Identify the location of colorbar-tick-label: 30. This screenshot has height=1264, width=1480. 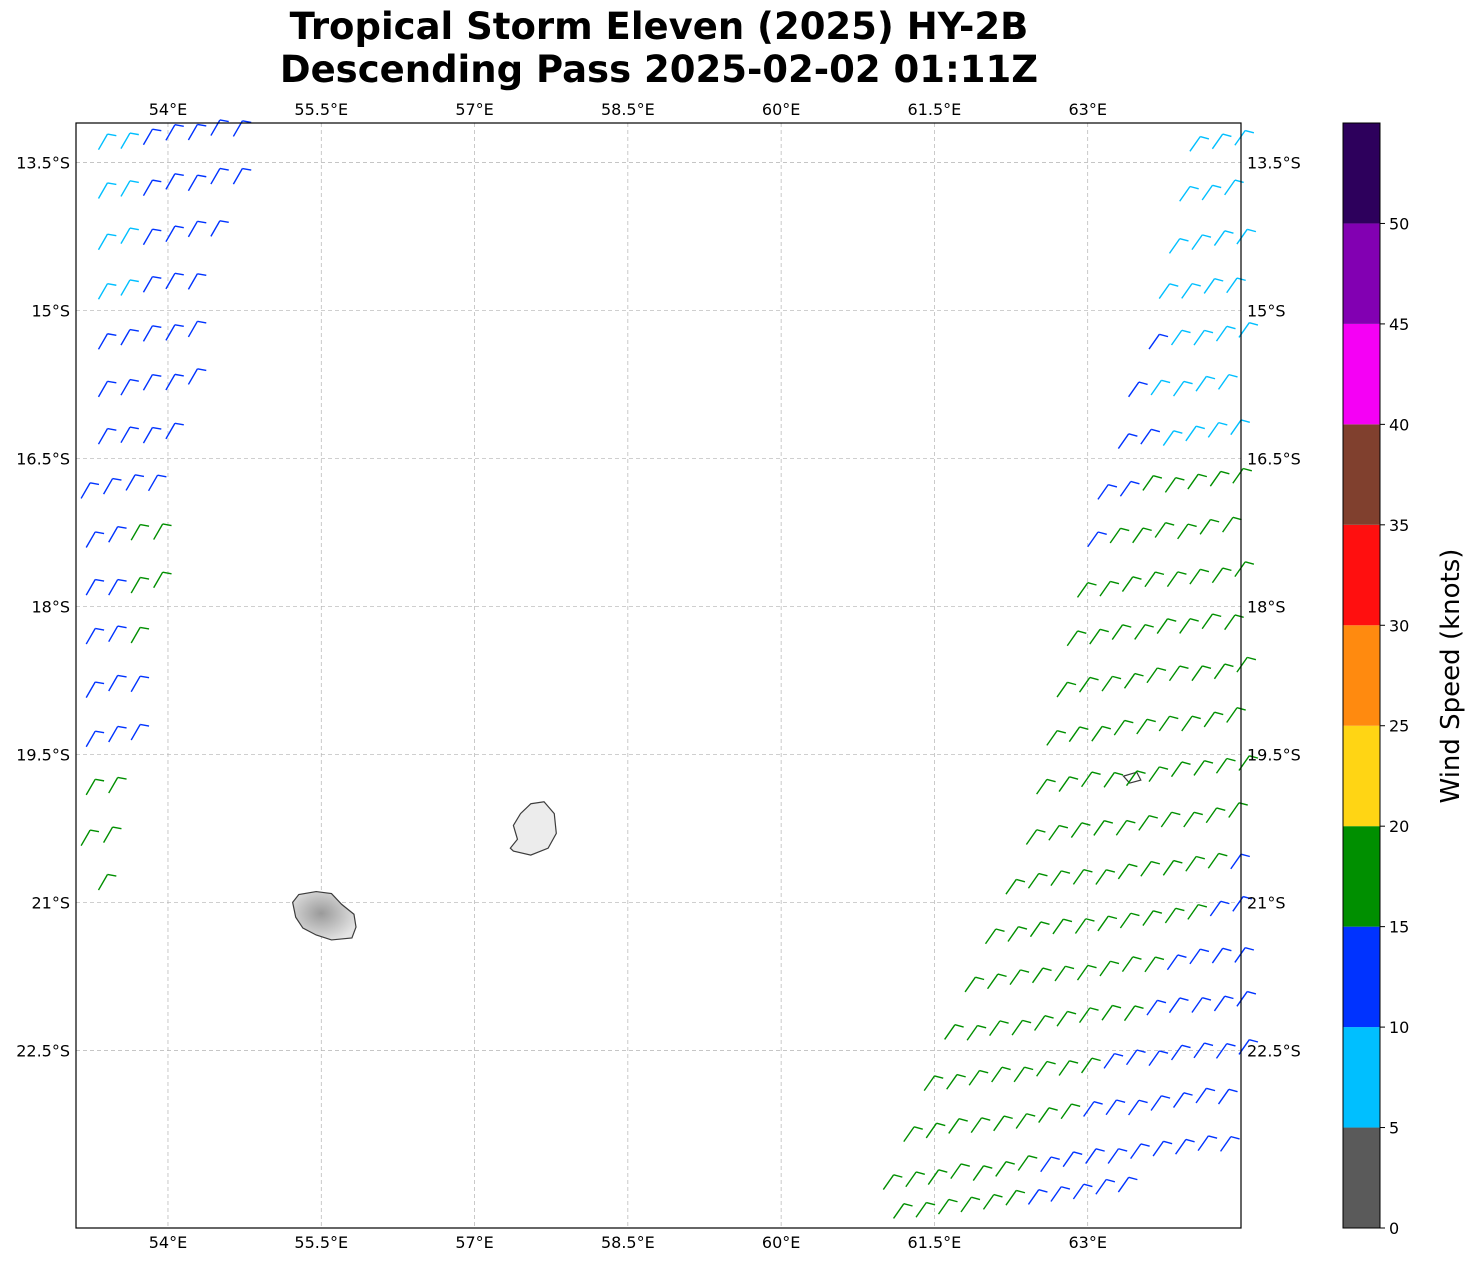
(1399, 625).